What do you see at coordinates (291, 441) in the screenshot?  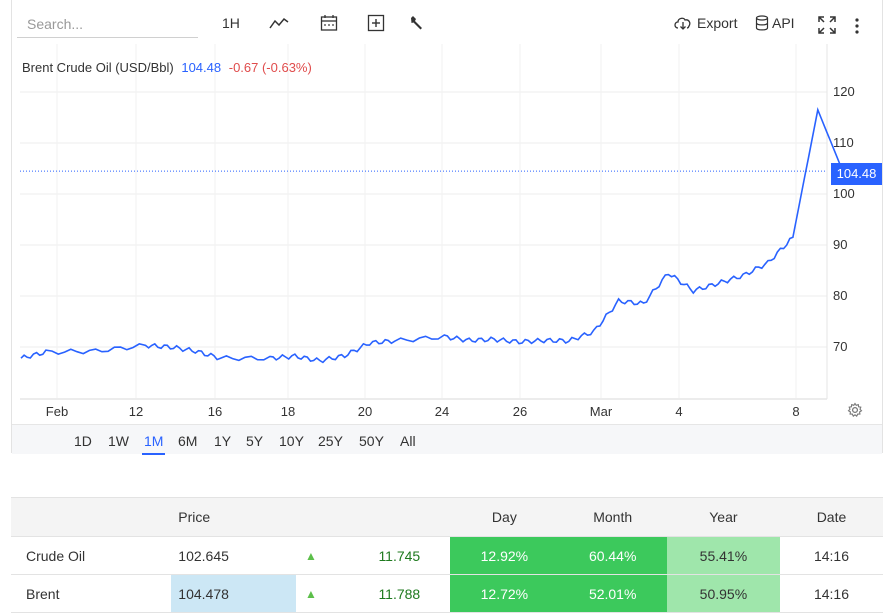 I see `range-button-10y: 10Y` at bounding box center [291, 441].